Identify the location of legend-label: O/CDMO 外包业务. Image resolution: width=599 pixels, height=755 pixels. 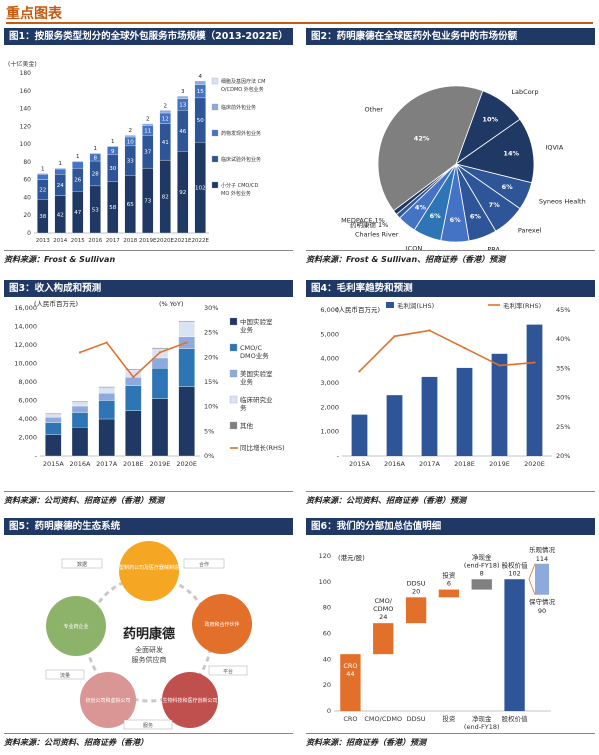
(242, 89).